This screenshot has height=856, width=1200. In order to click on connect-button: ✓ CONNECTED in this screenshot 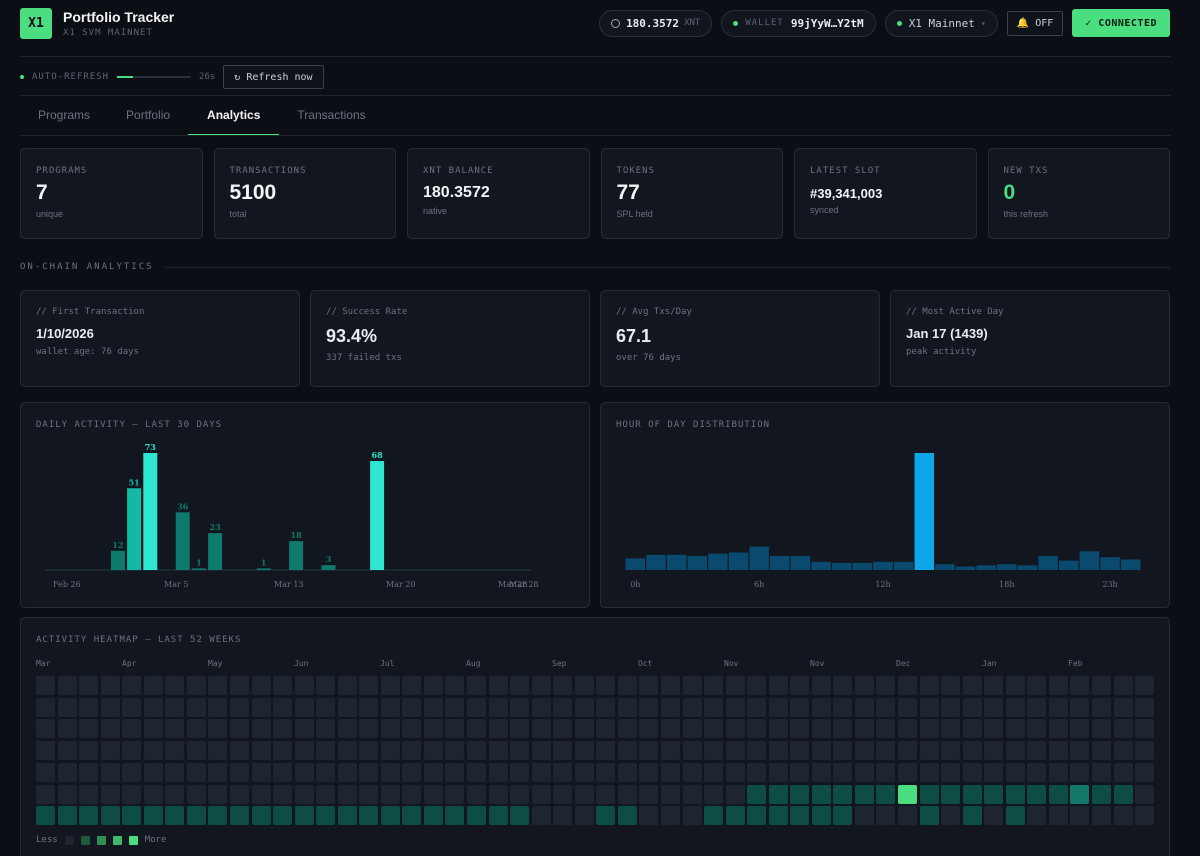, I will do `click(1121, 23)`.